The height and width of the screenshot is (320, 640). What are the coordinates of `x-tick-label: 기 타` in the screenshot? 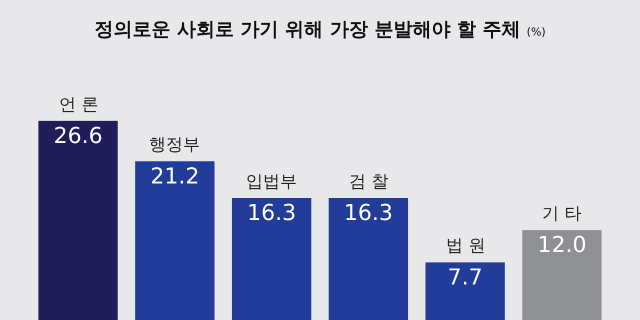 It's located at (562, 214).